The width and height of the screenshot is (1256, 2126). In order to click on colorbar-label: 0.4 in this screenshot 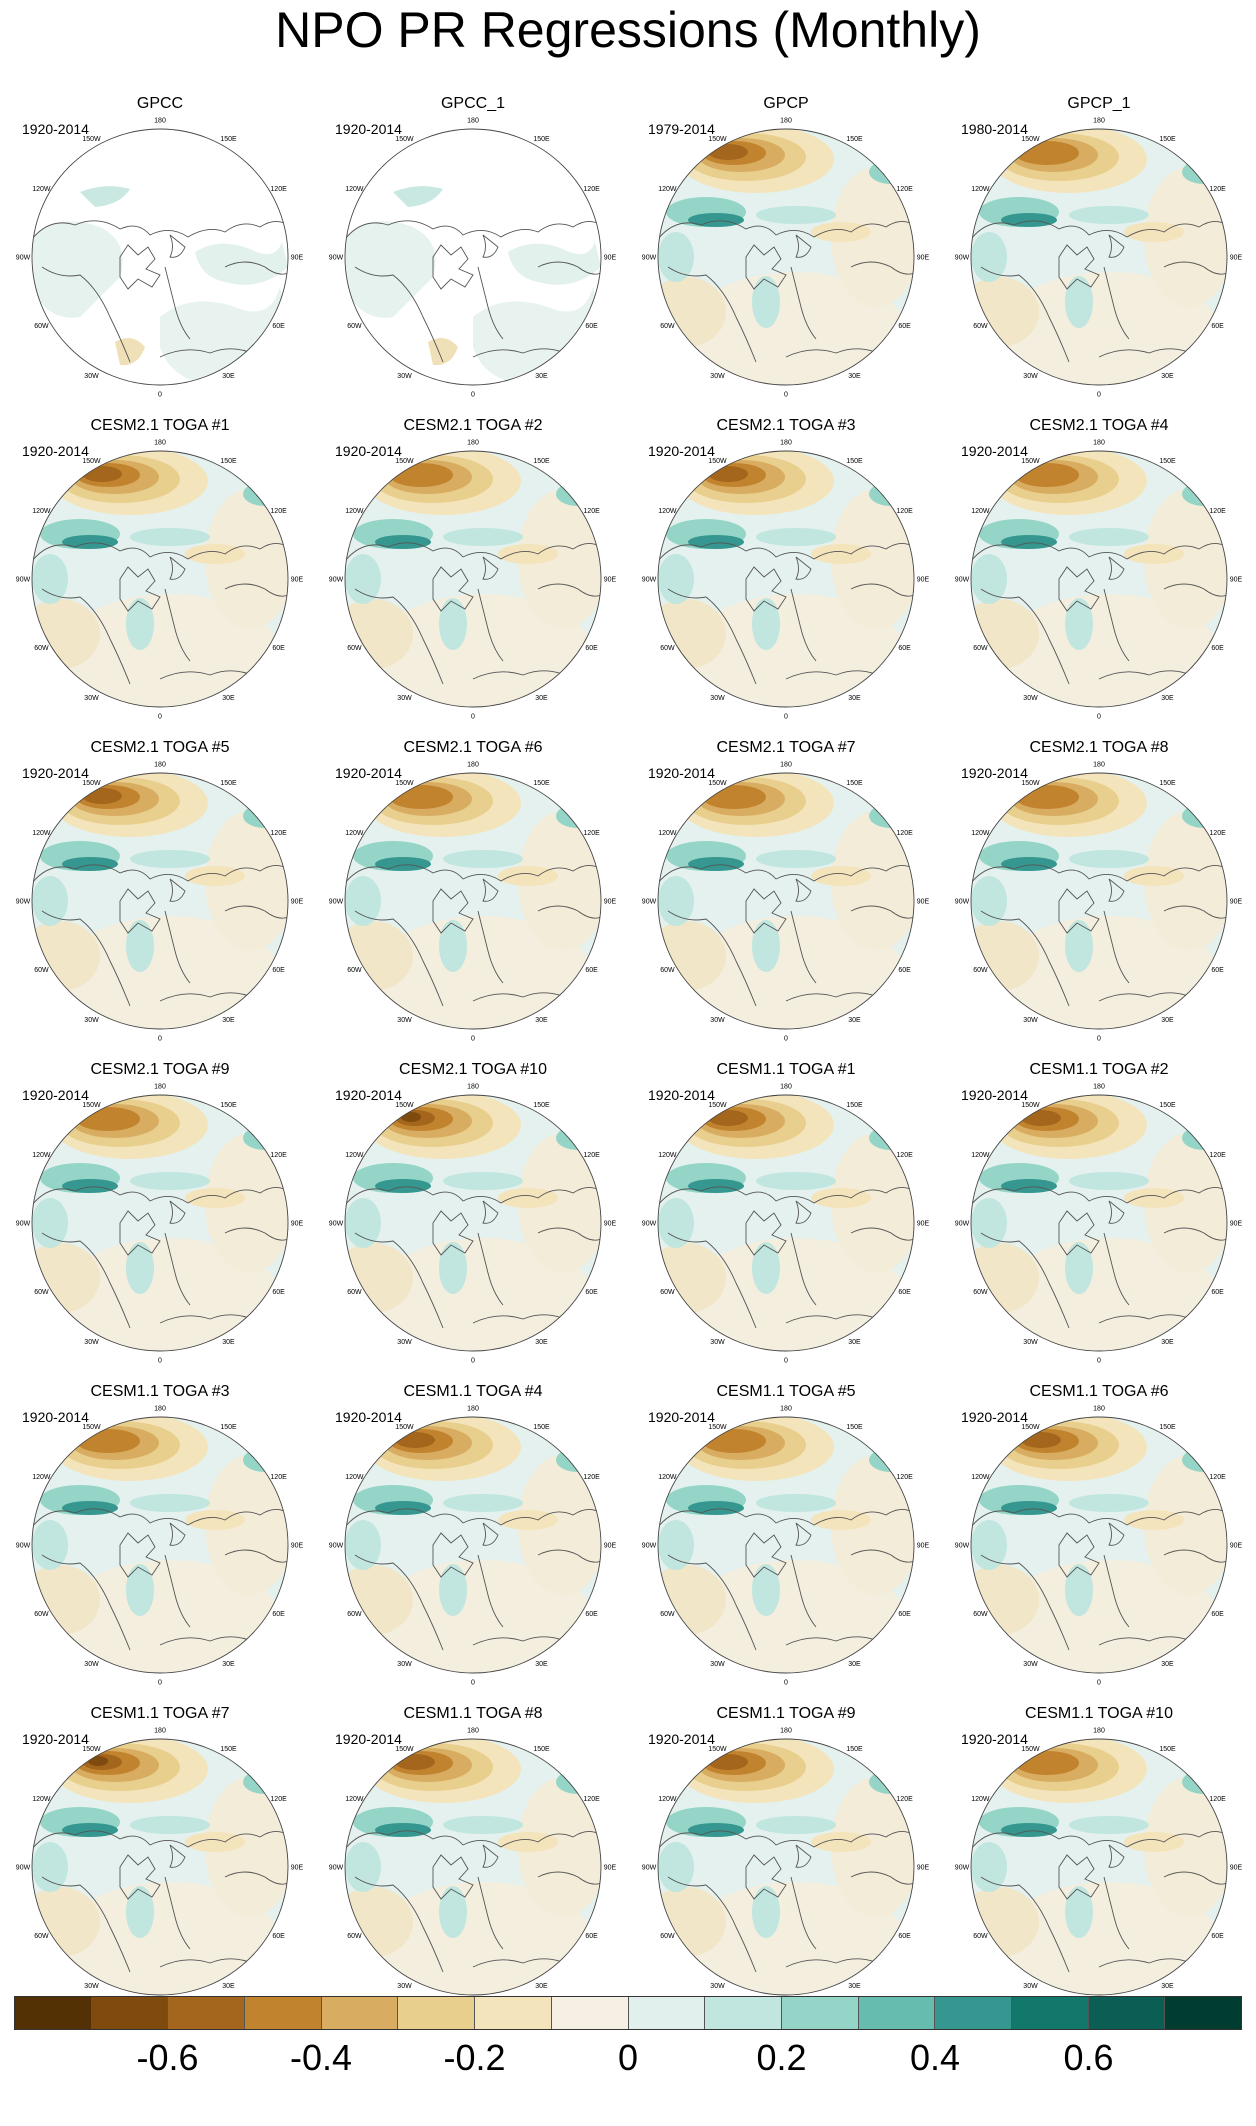, I will do `click(935, 2057)`.